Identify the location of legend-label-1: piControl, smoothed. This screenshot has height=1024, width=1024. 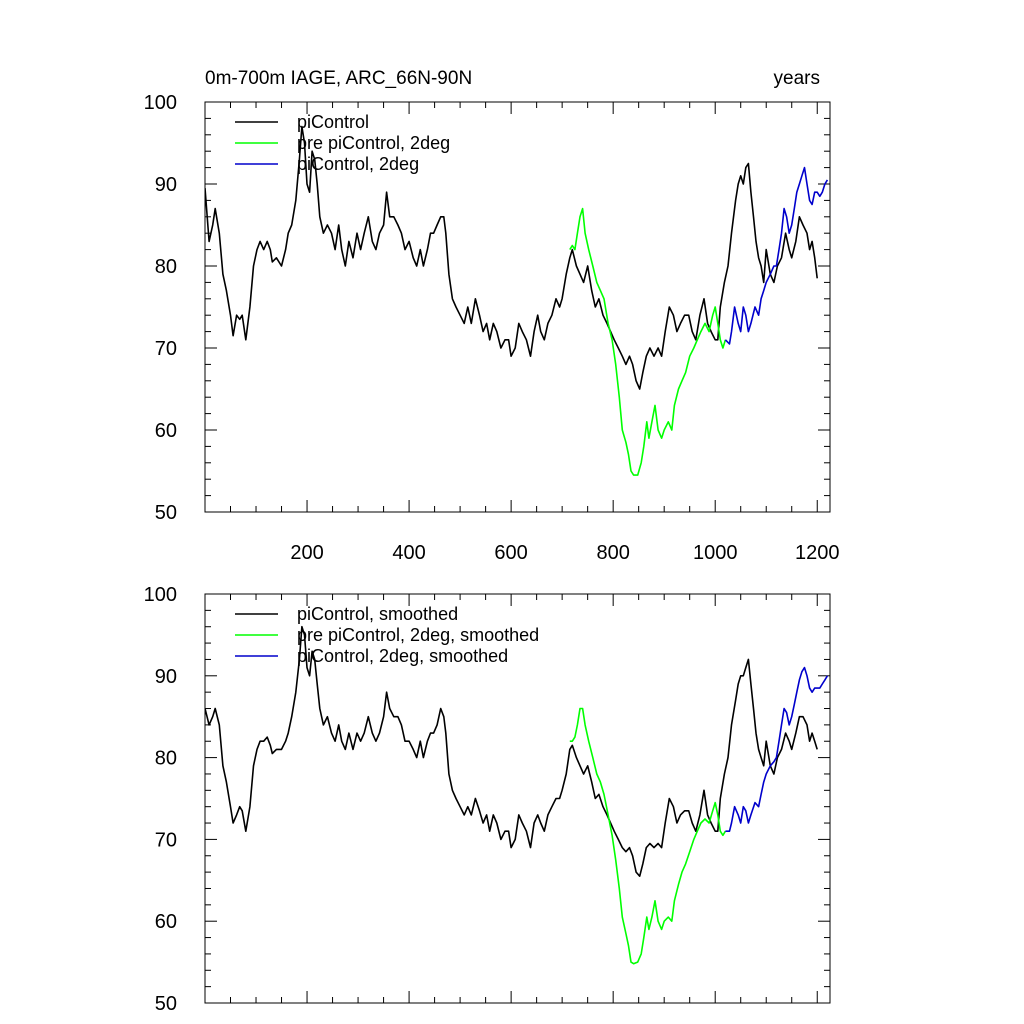
(377, 614).